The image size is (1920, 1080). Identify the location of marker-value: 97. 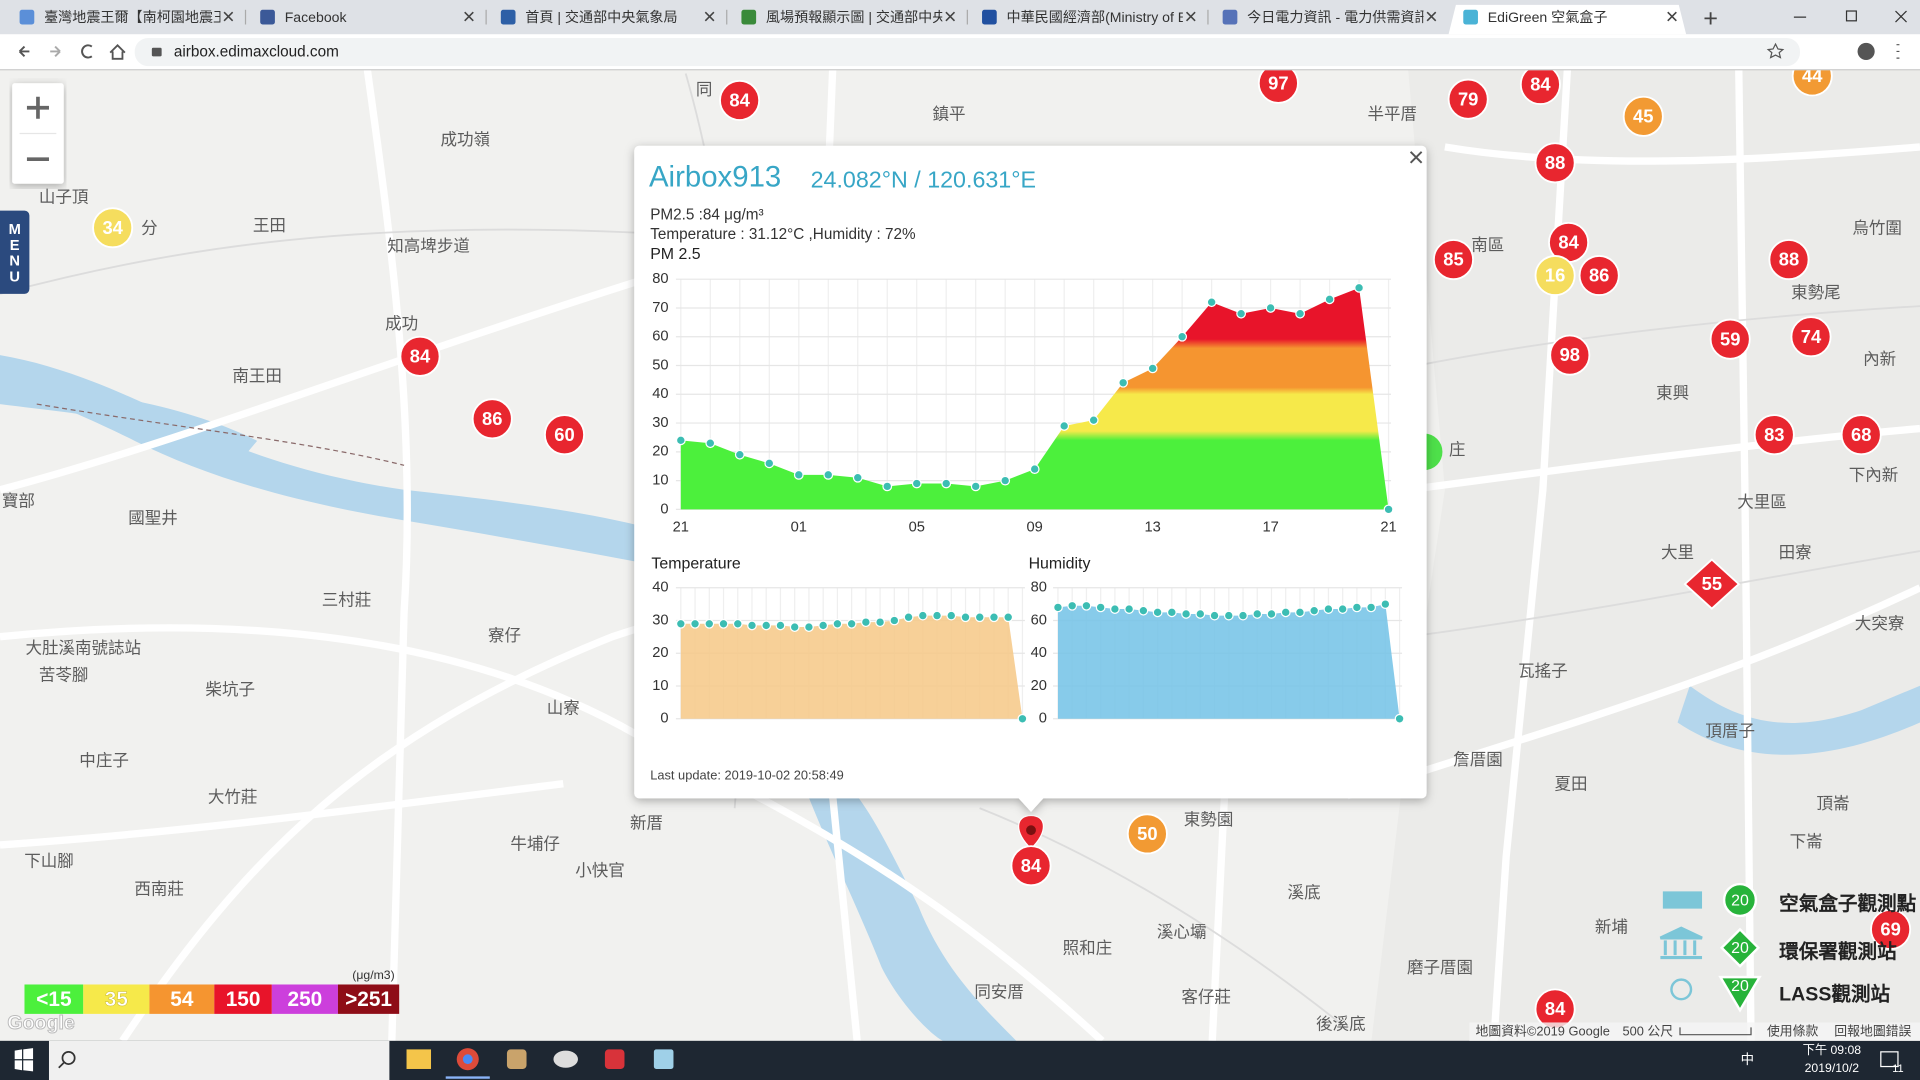
(1278, 82).